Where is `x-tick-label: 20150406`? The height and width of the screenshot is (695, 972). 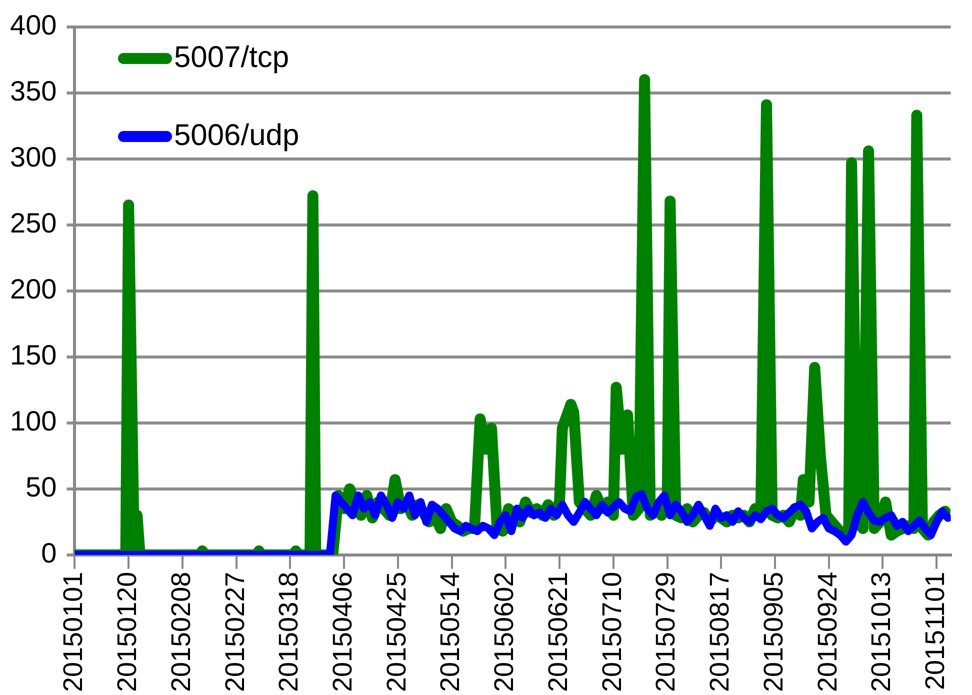
x-tick-label: 20150406 is located at coordinates (343, 632).